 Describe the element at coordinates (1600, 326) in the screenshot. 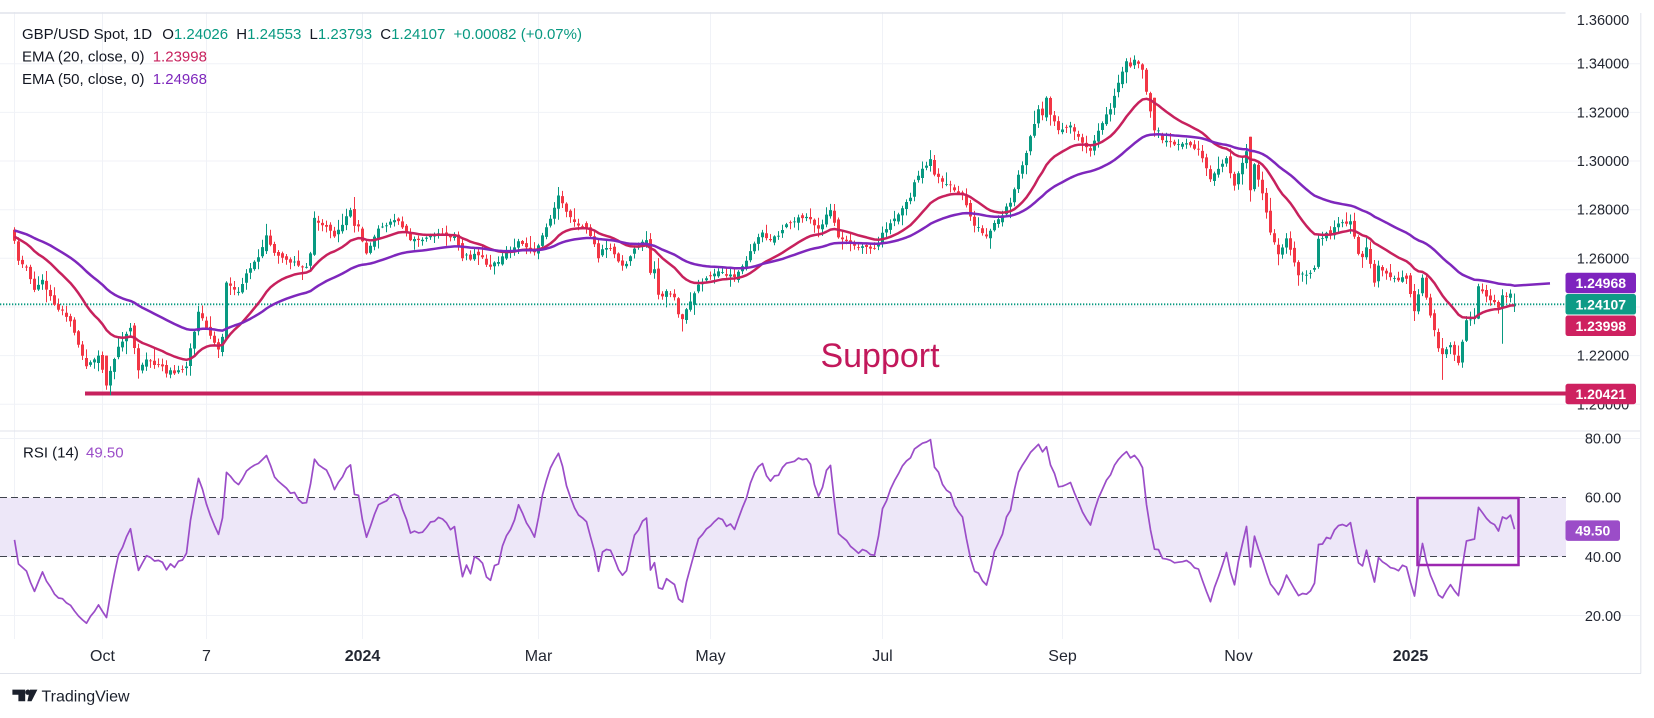

I see `svg-text: 1.23998` at that location.